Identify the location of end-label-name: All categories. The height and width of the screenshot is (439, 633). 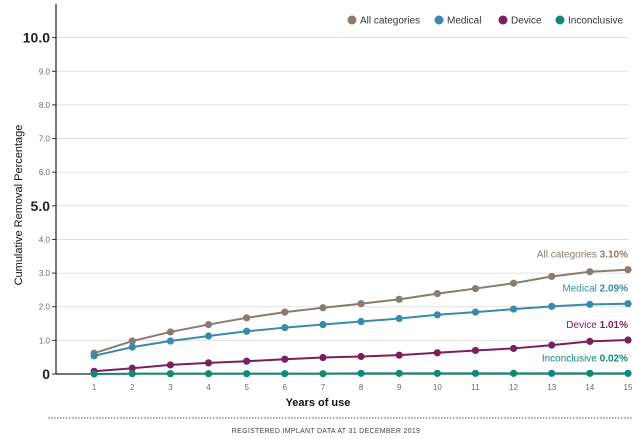
(568, 255).